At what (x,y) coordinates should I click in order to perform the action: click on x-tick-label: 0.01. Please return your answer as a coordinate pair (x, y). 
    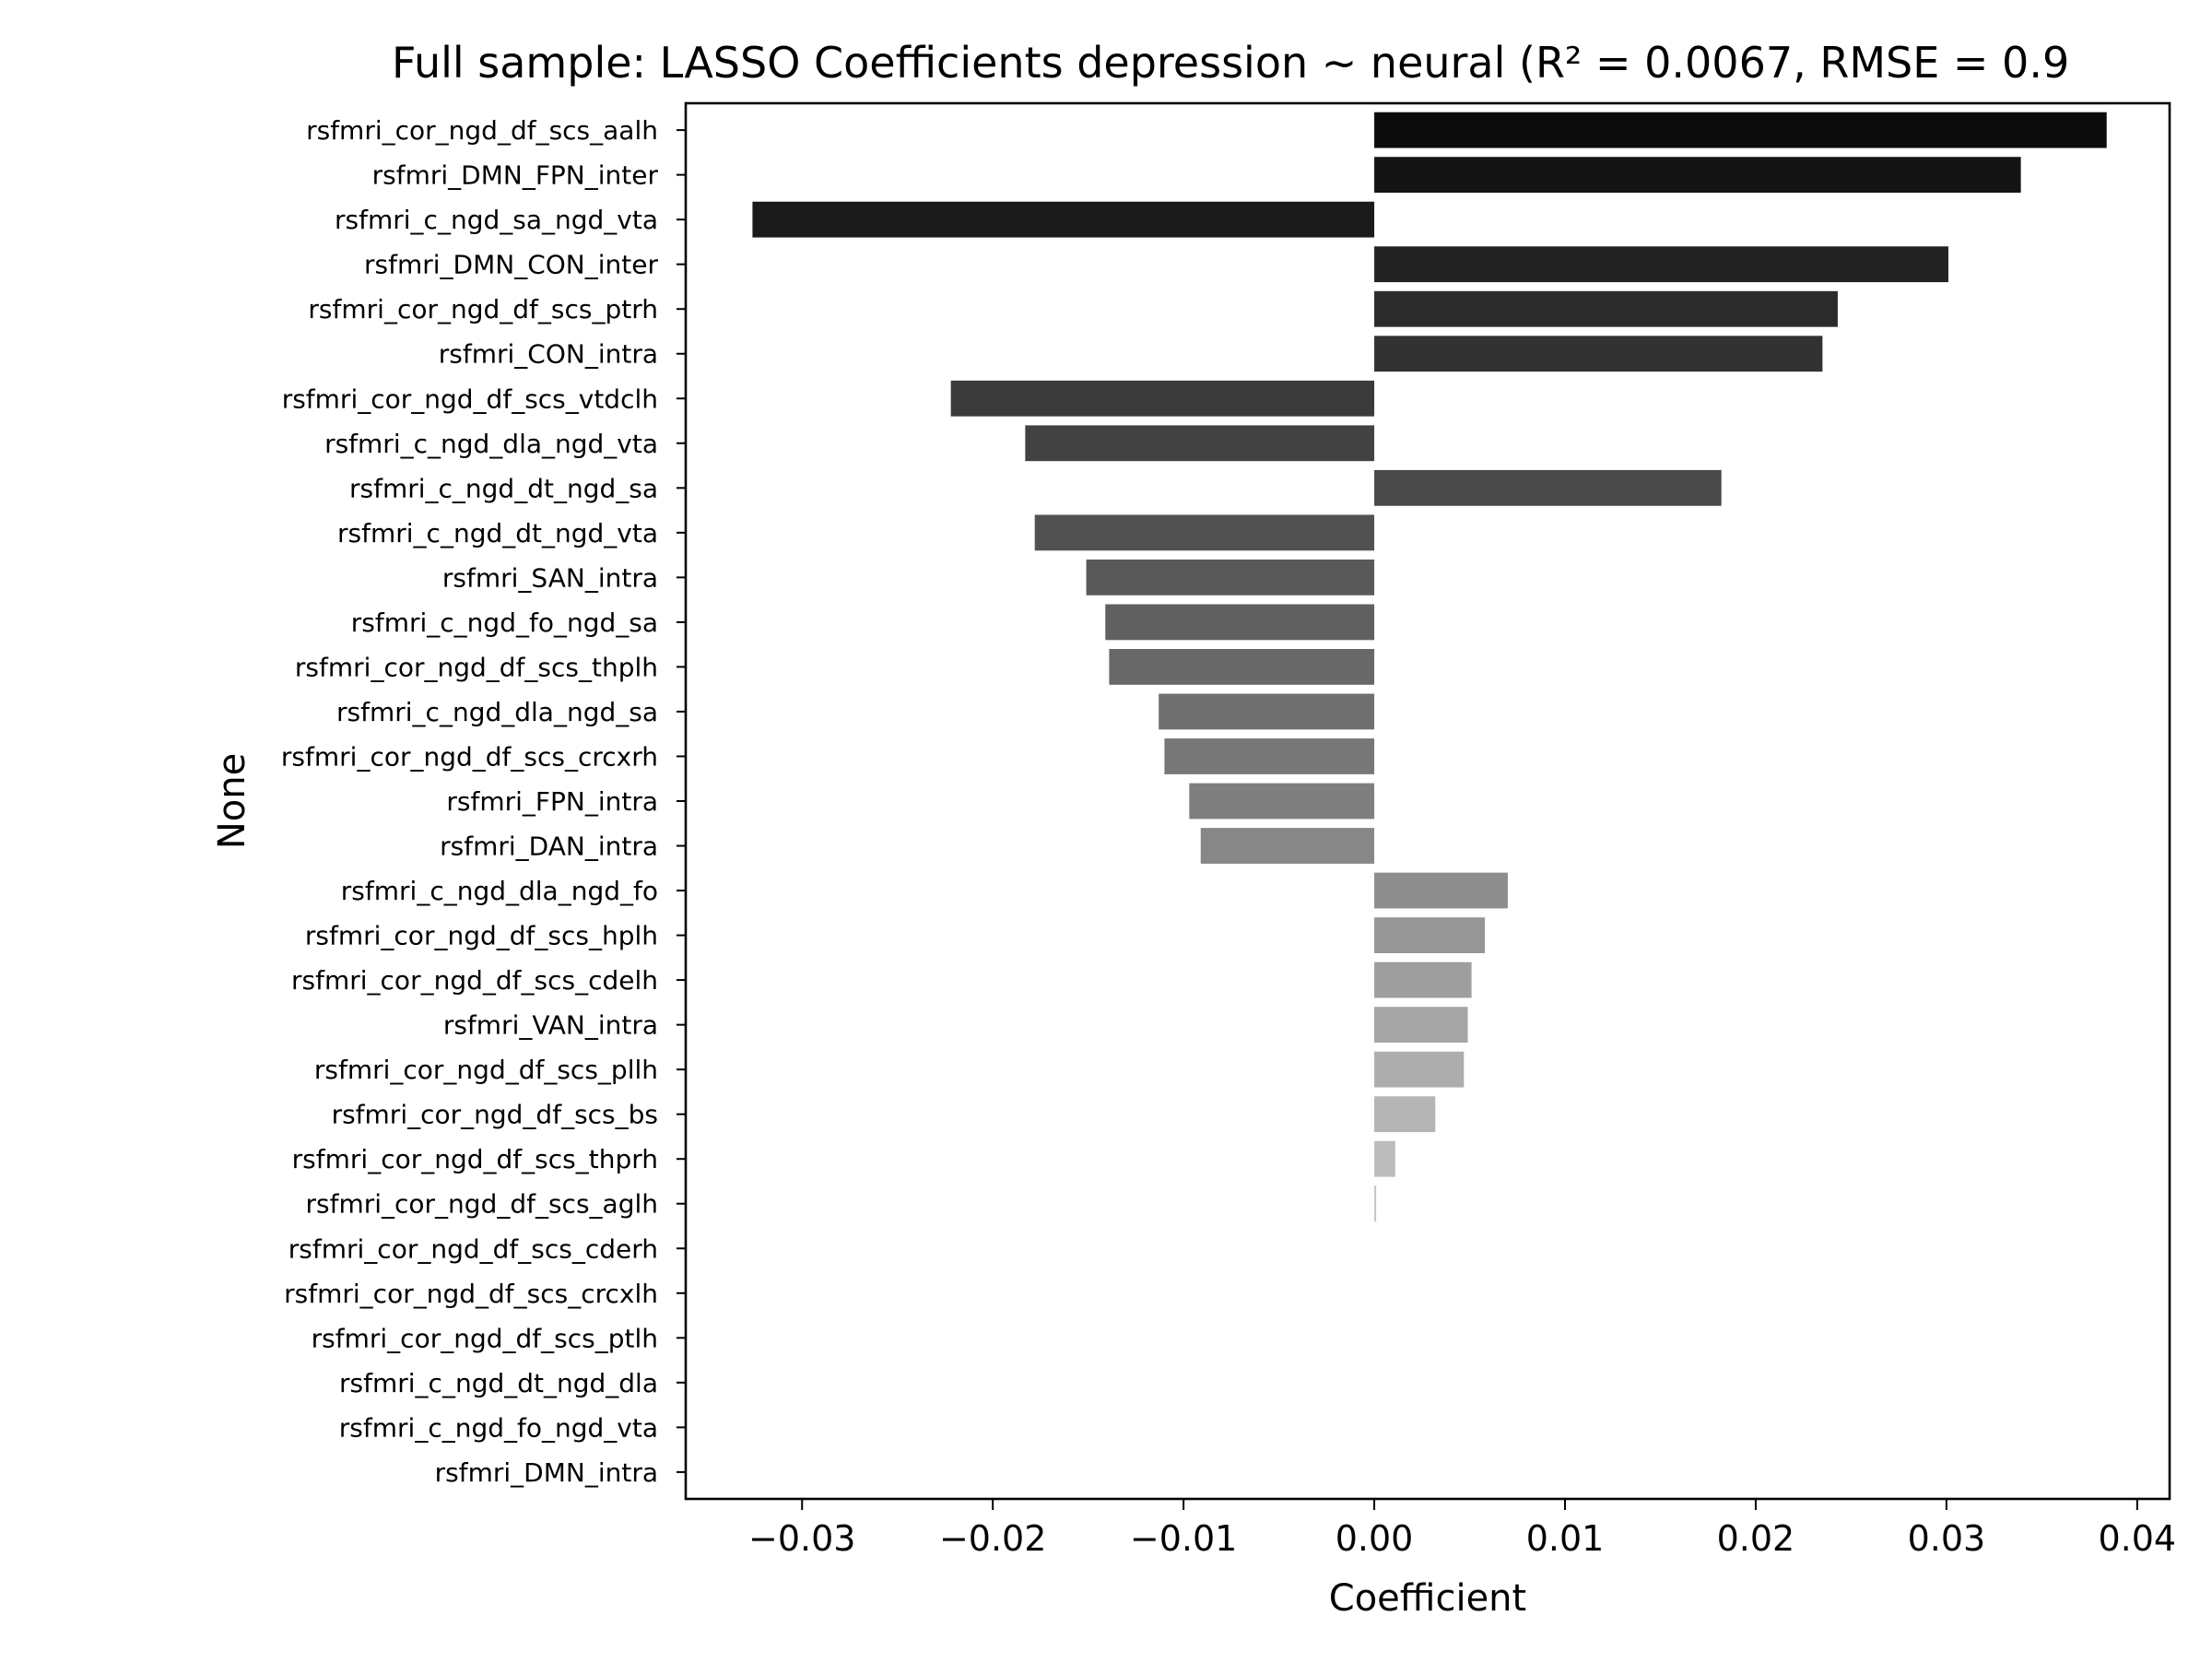
    Looking at the image, I should click on (1565, 1538).